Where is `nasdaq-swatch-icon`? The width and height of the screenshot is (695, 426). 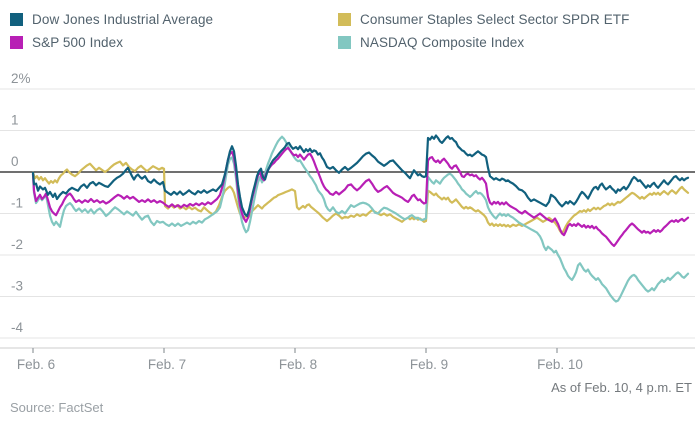 nasdaq-swatch-icon is located at coordinates (344, 42).